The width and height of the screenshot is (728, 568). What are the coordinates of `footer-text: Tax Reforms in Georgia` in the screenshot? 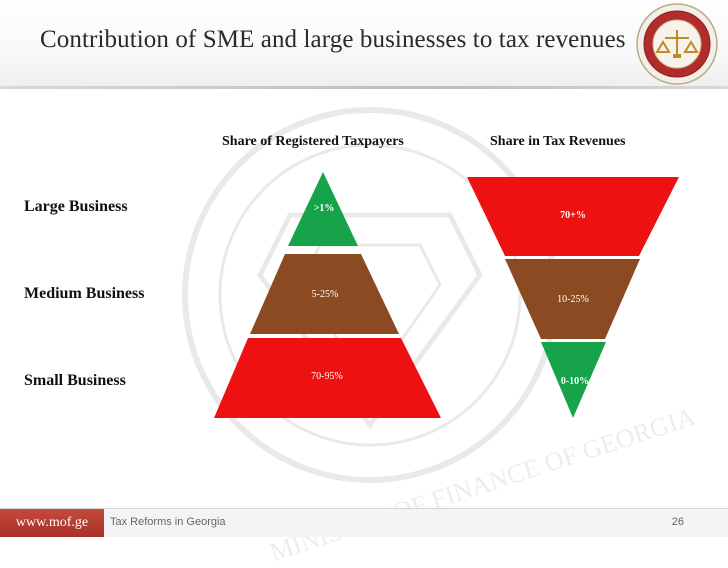 It's located at (168, 522).